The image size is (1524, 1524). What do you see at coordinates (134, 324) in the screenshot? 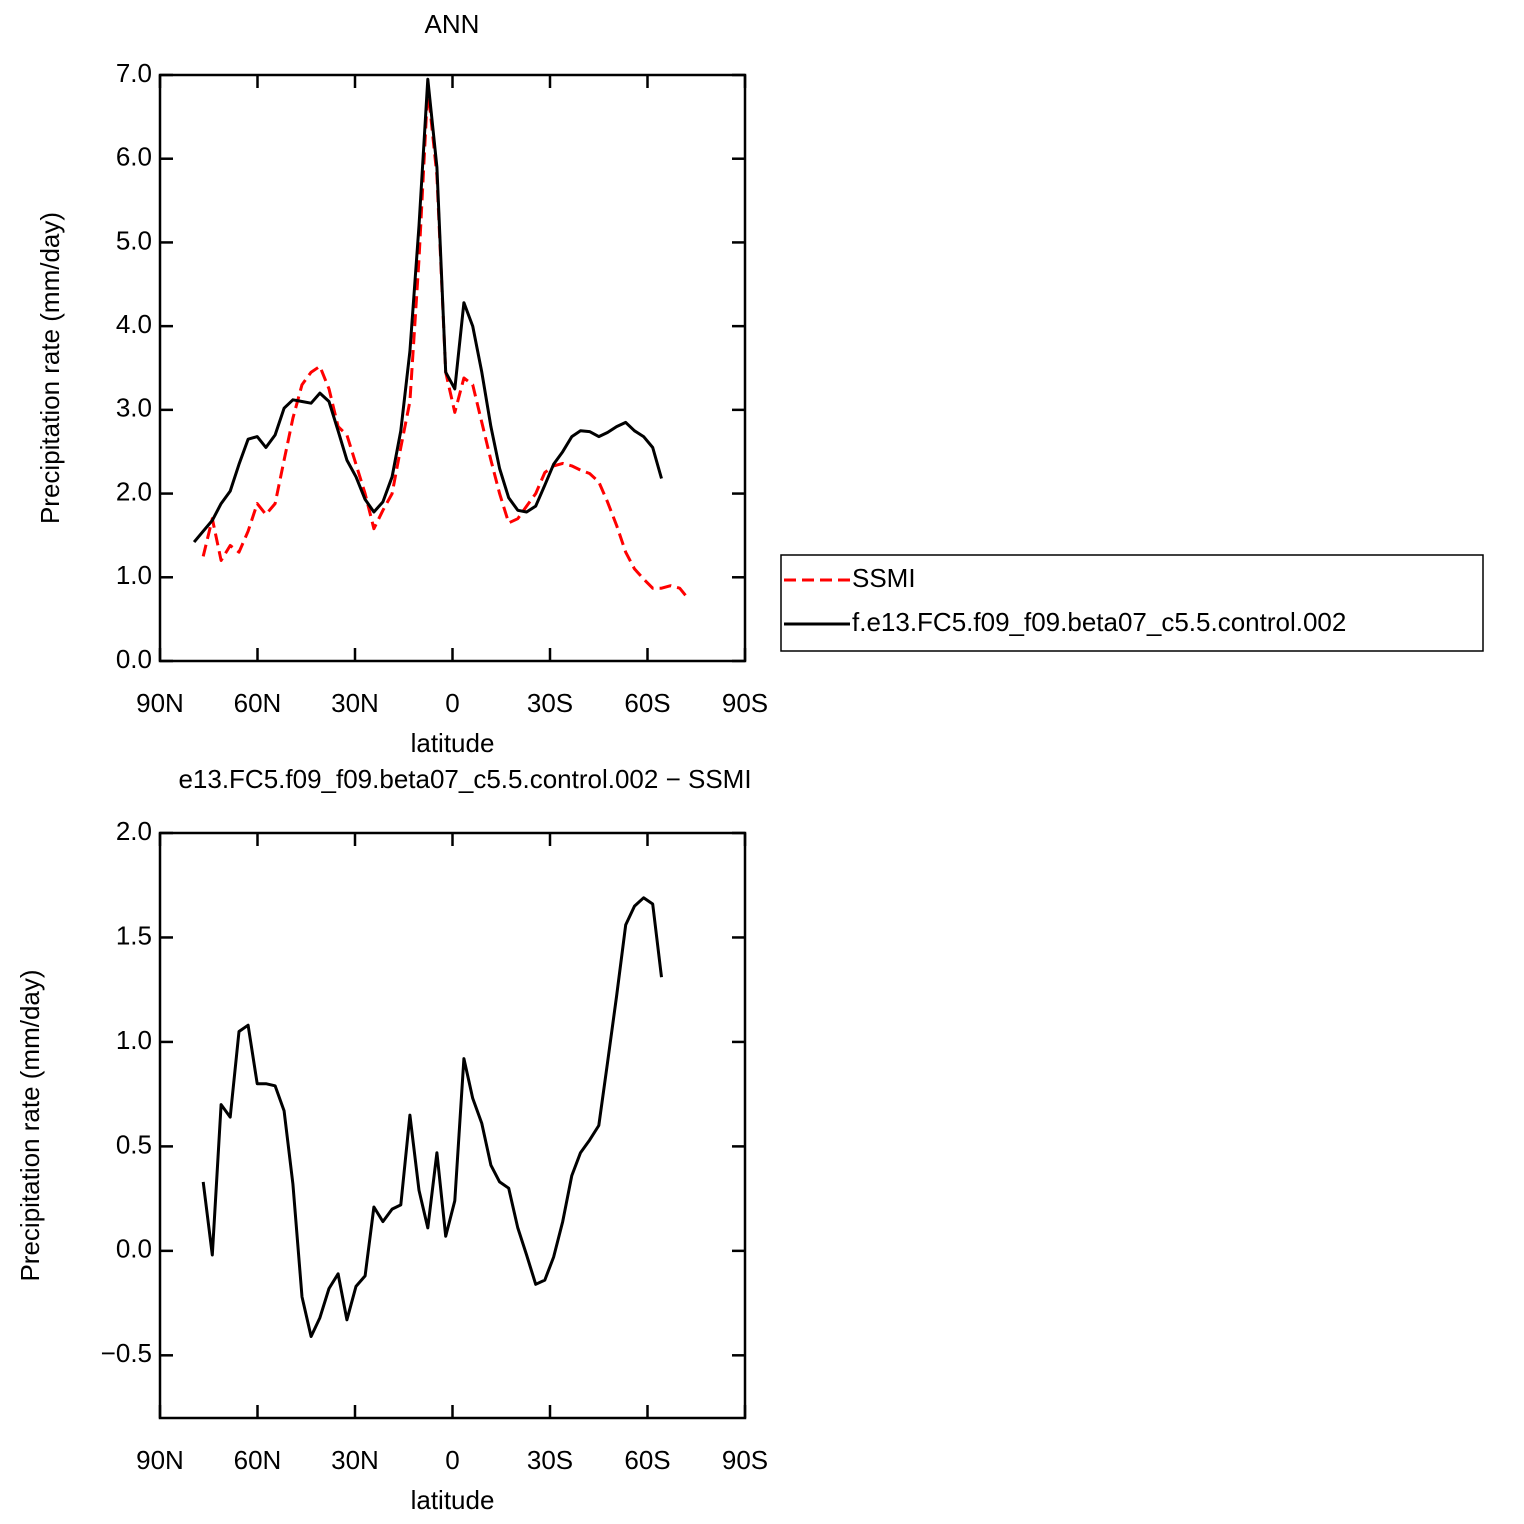
I see `y-tick-label: 4.0` at bounding box center [134, 324].